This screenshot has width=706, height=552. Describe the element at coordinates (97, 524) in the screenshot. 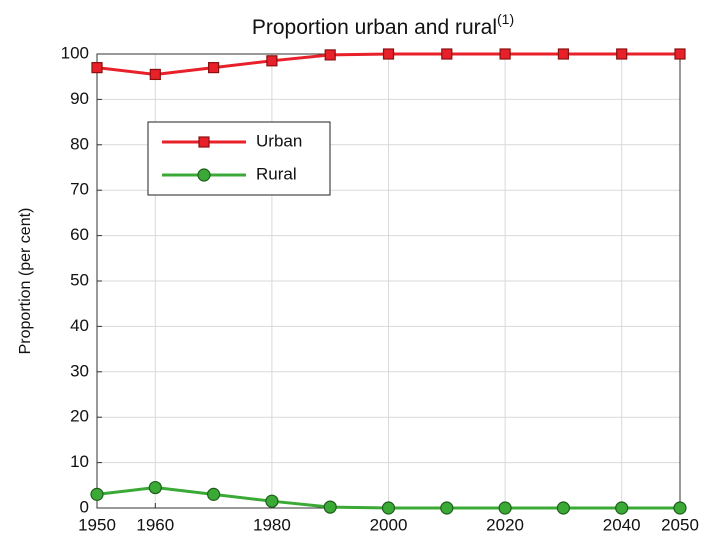

I see `x-tick-label: 1950` at that location.